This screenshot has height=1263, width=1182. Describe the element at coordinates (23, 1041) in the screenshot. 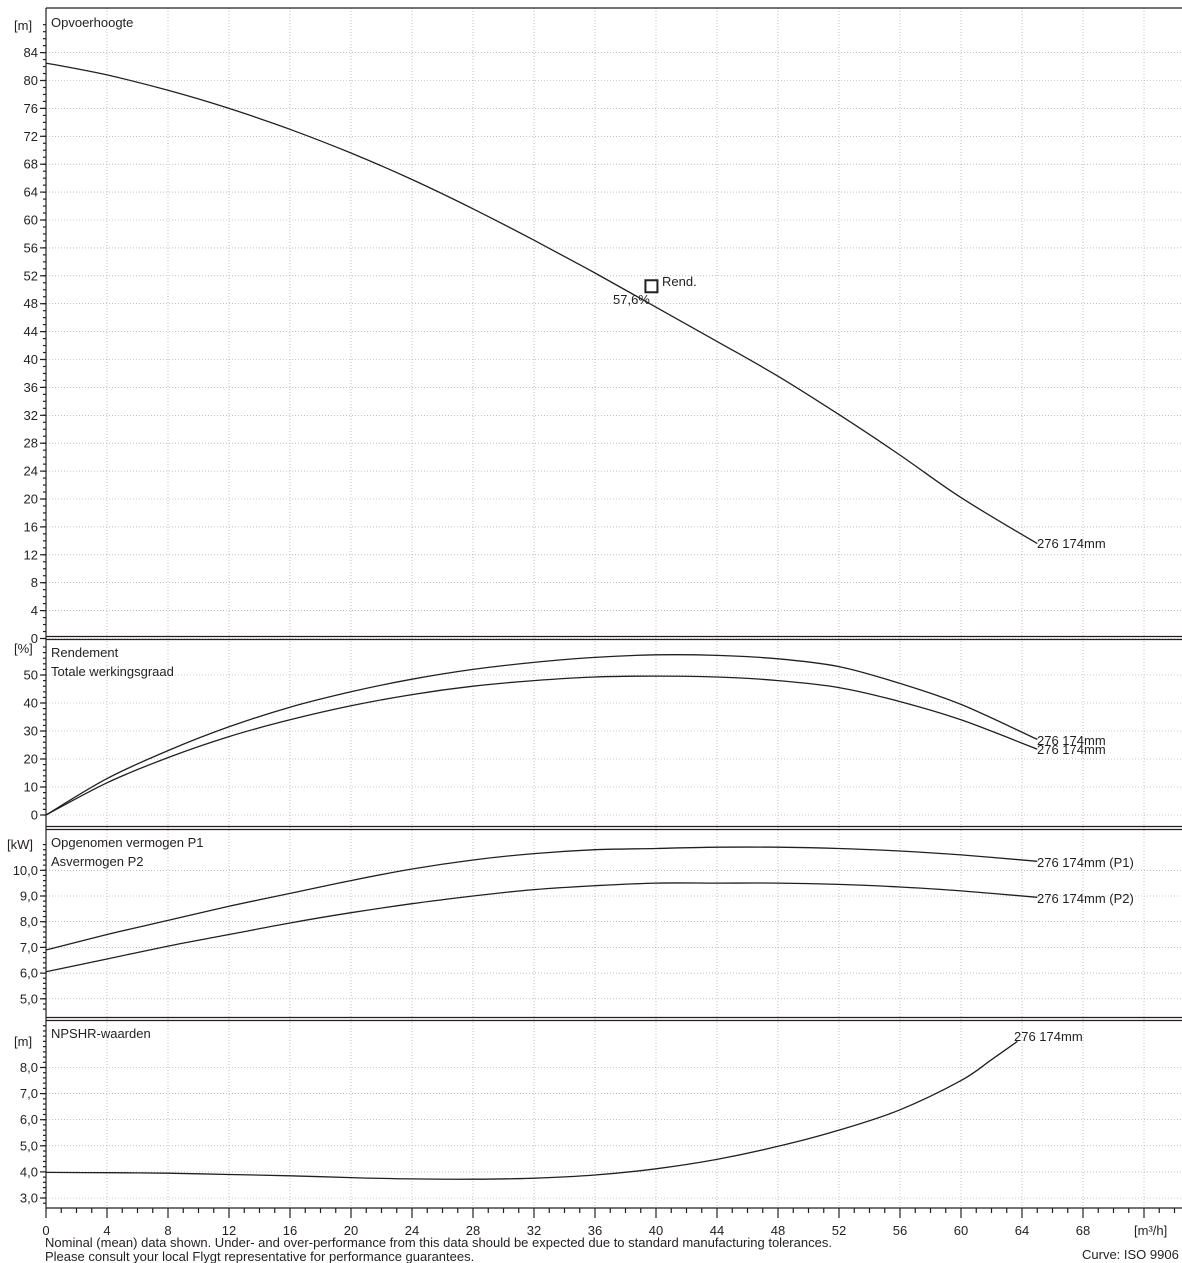

I see `y-unit-npshr: [m]` at that location.